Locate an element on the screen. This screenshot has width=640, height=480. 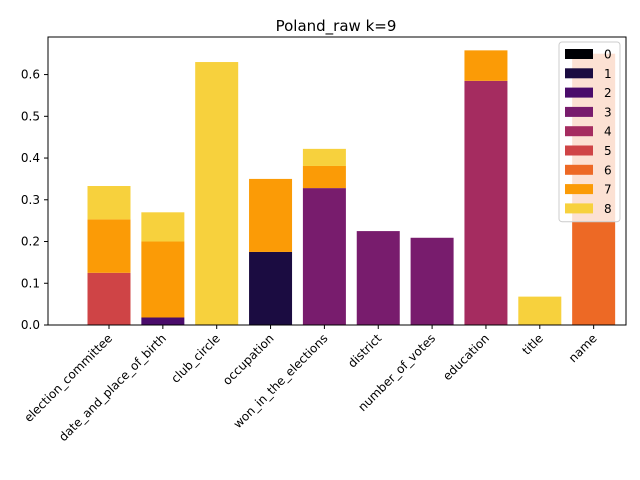
legend-label-2: 2 is located at coordinates (608, 93).